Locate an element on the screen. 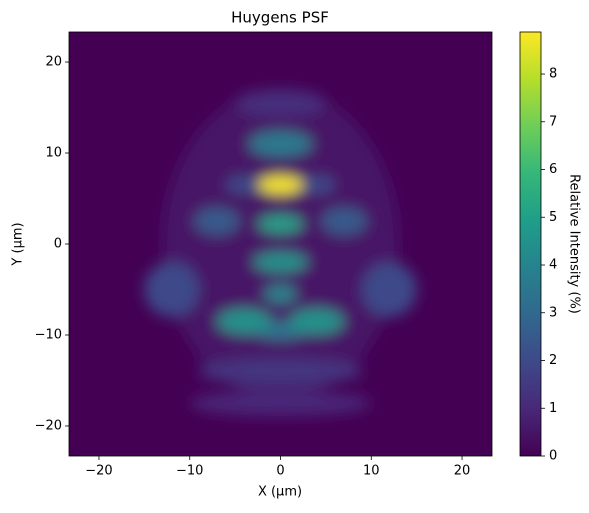 The height and width of the screenshot is (513, 589). colorbar-tick-label: 0 is located at coordinates (553, 456).